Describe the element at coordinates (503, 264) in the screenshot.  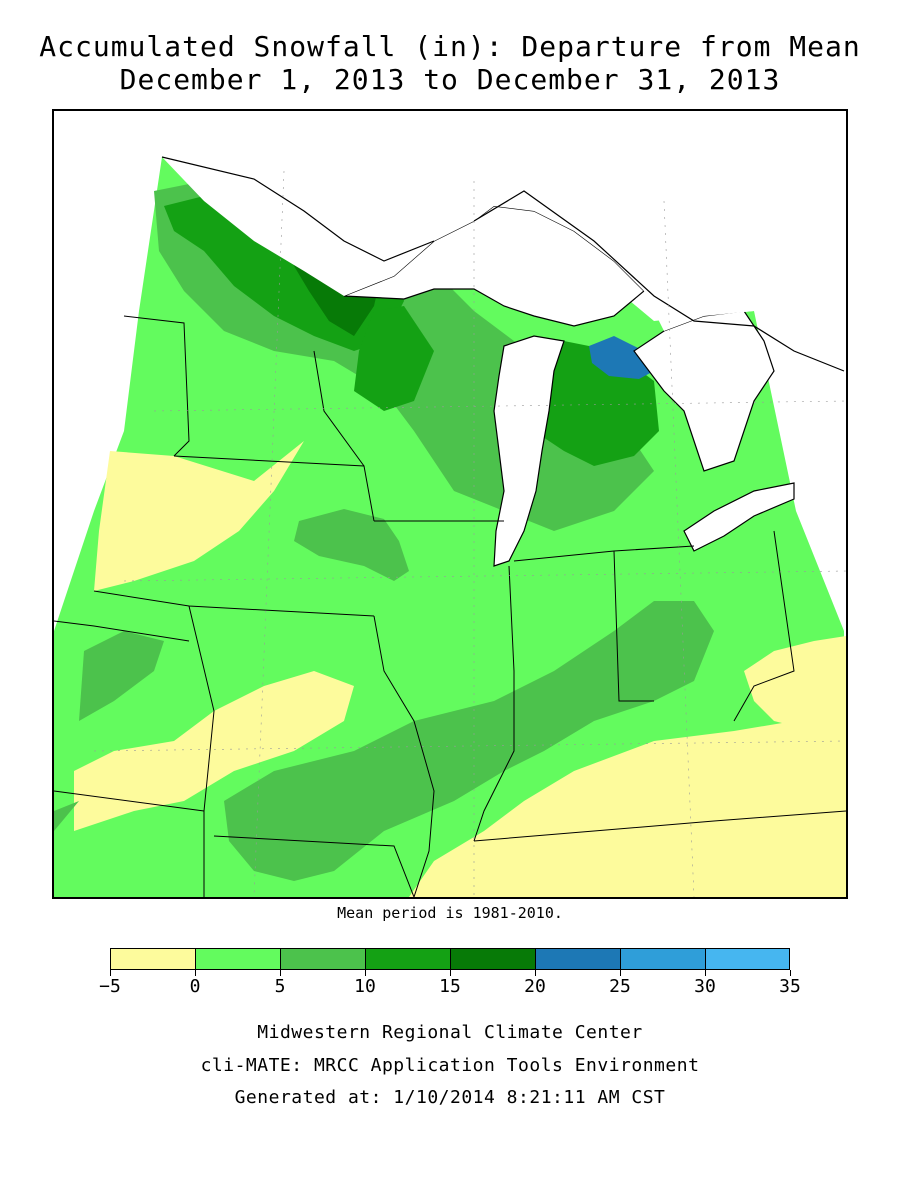
I see `intl-border` at that location.